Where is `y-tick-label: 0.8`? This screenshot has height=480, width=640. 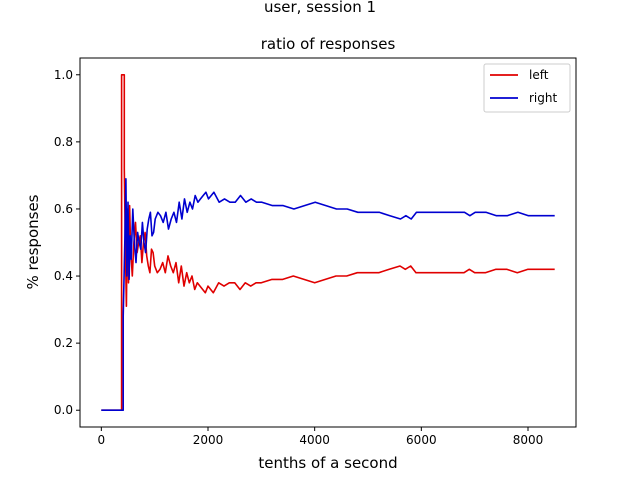
y-tick-label: 0.8 is located at coordinates (63, 142).